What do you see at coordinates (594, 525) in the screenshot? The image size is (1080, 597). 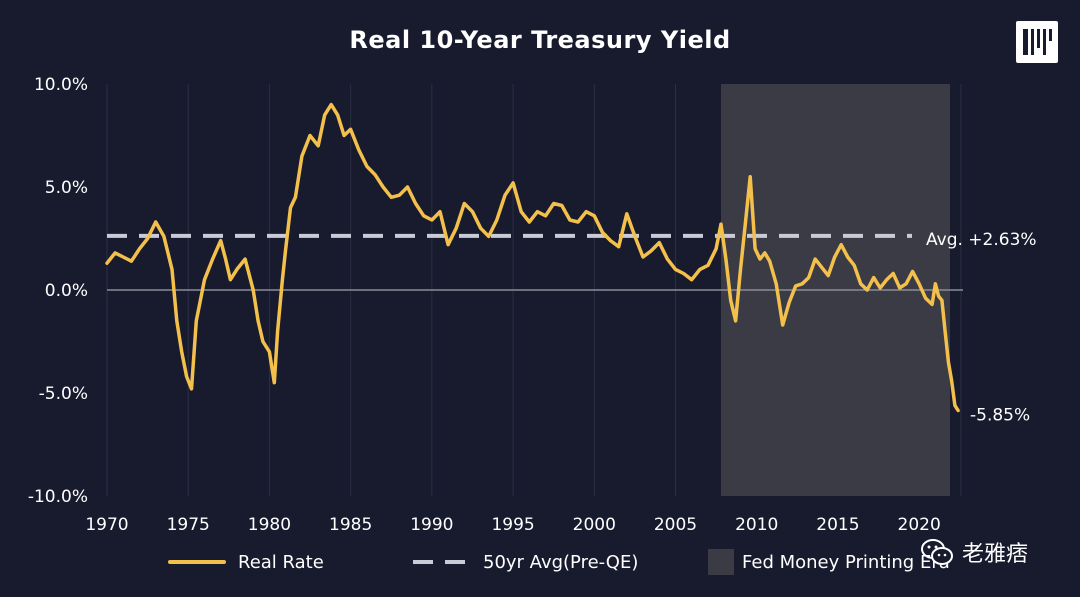 I see `x-tick-label: 2000` at bounding box center [594, 525].